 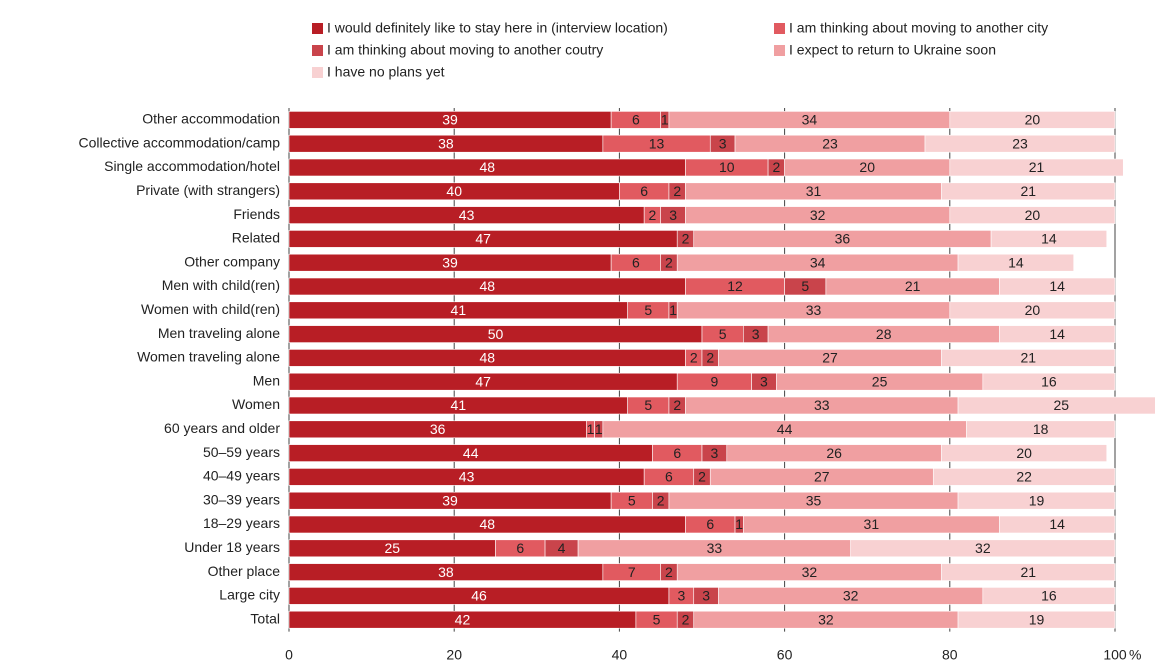 I want to click on y-tick-label: Single accommodation/hotel, so click(x=192, y=166).